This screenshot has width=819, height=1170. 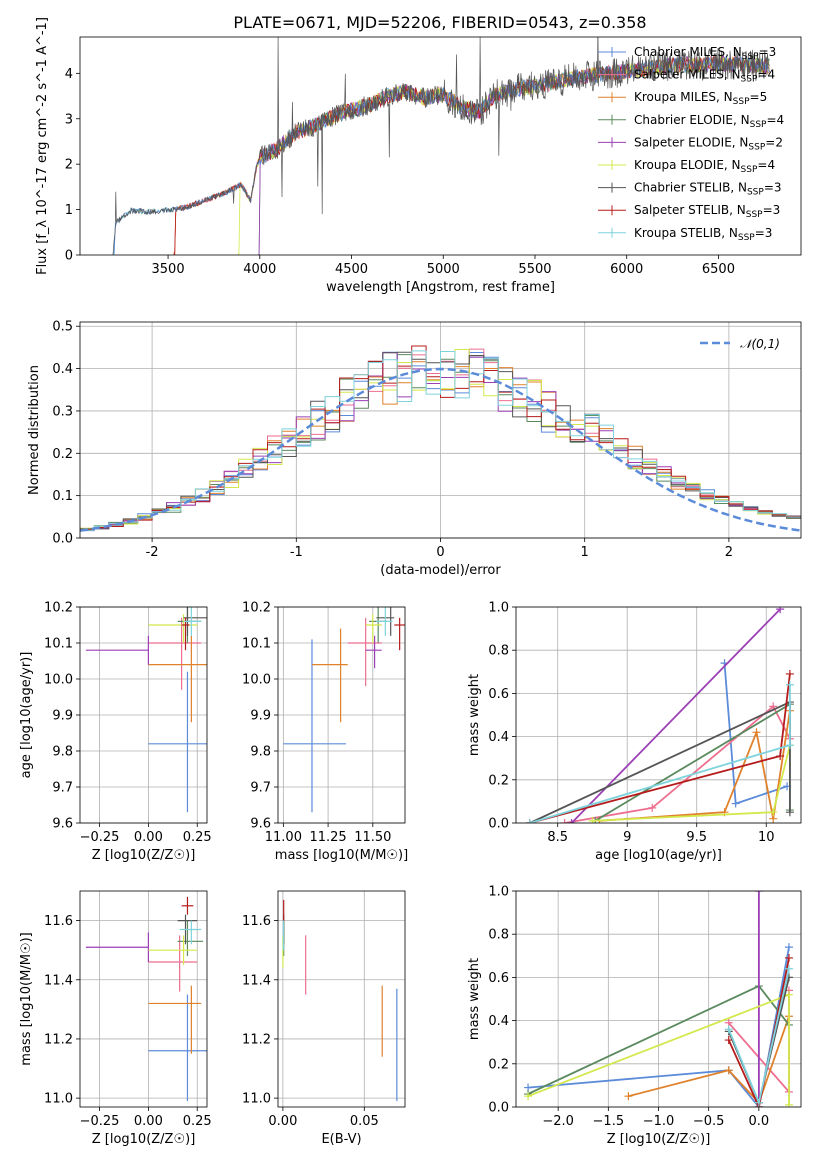 I want to click on mass_weight_vs_age-xlabel: age [log10(age/yr)], so click(x=658, y=855).